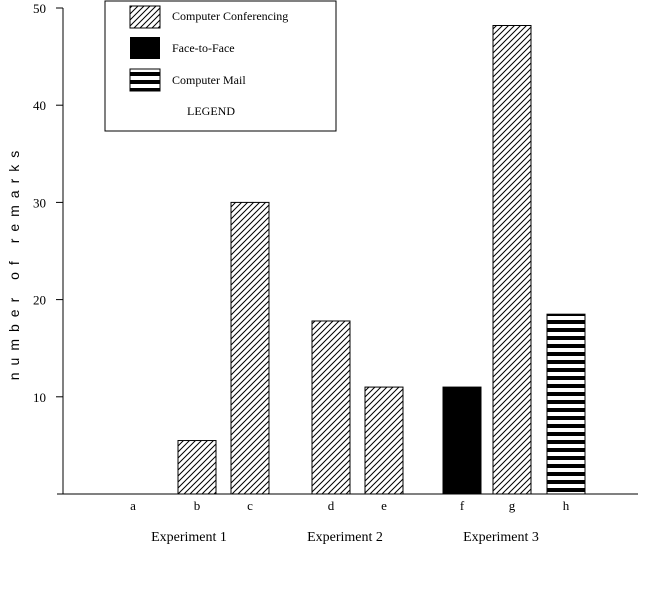 This screenshot has height=592, width=656. Describe the element at coordinates (39, 397) in the screenshot. I see `y-tick-label: 10` at that location.